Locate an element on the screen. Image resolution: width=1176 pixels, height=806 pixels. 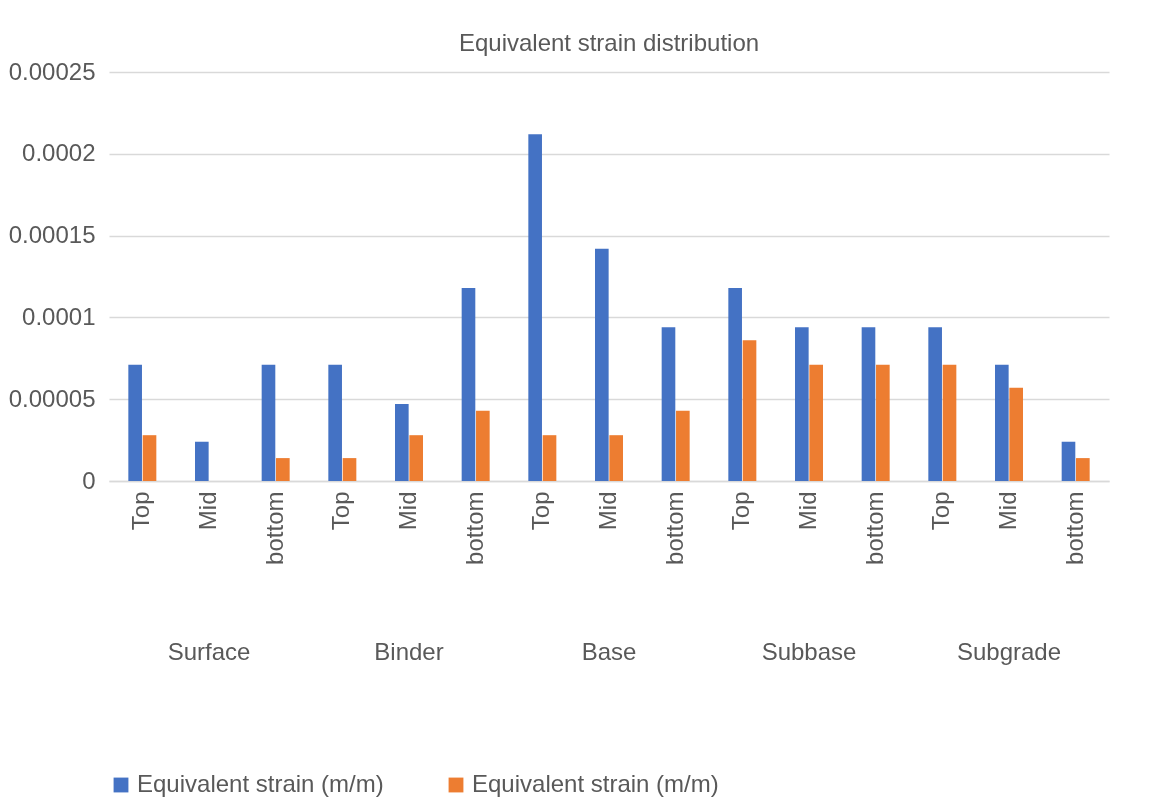
y-tick-label: 0.0001 is located at coordinates (59, 316).